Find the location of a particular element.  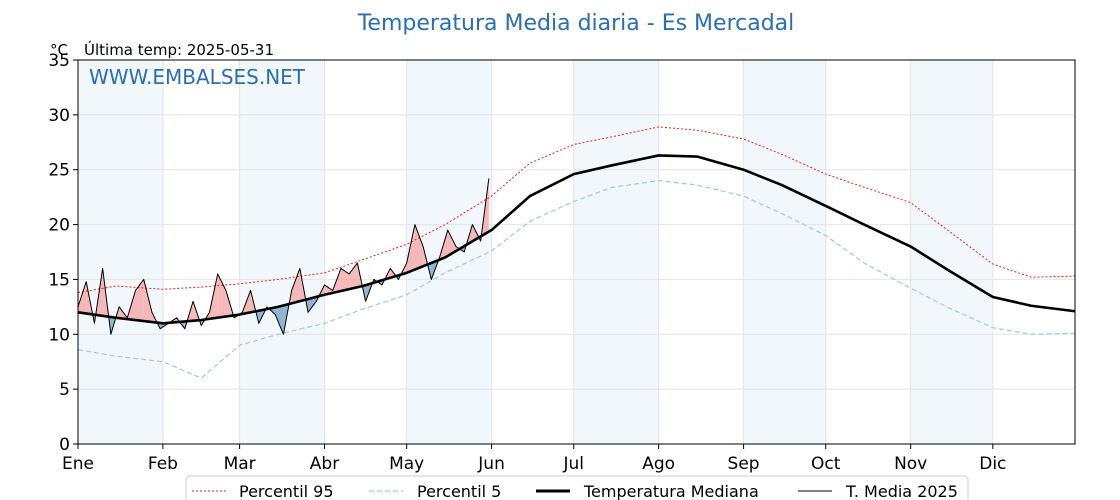

watermark: WWW.EMBALSES.NET is located at coordinates (197, 77).